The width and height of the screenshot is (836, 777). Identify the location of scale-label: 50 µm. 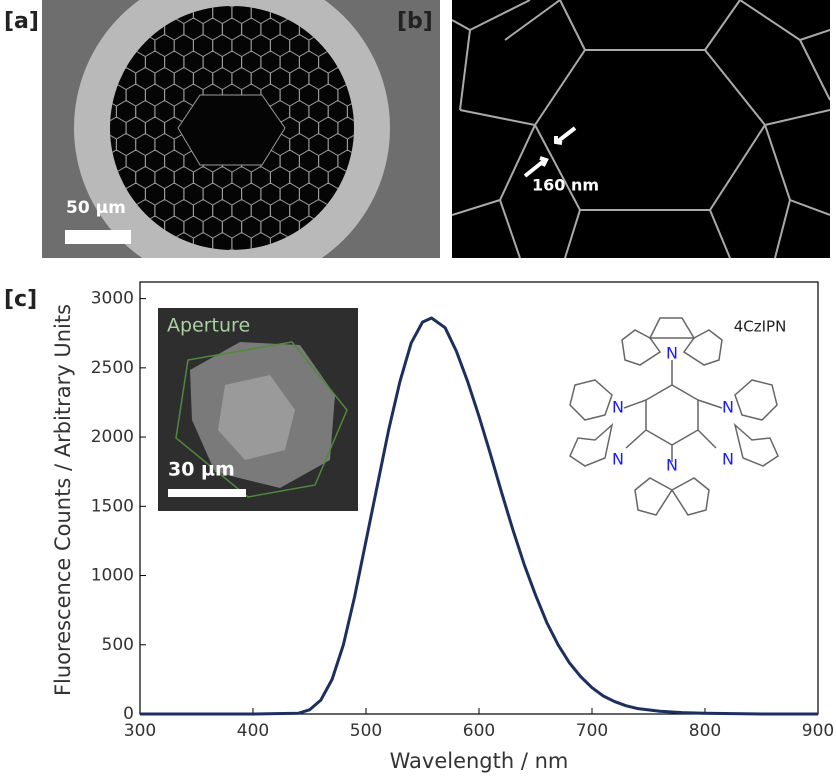
(96, 208).